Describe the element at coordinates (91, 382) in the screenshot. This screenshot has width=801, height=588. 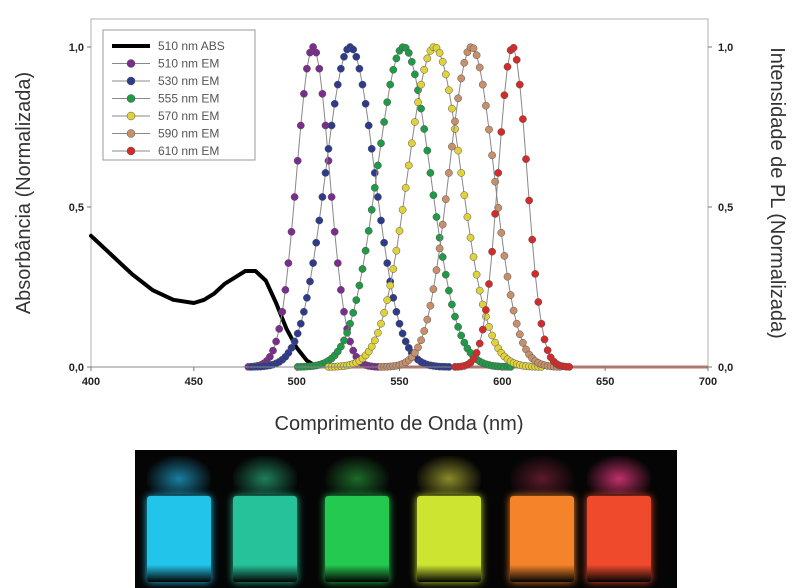
I see `x-tick-label: 400` at that location.